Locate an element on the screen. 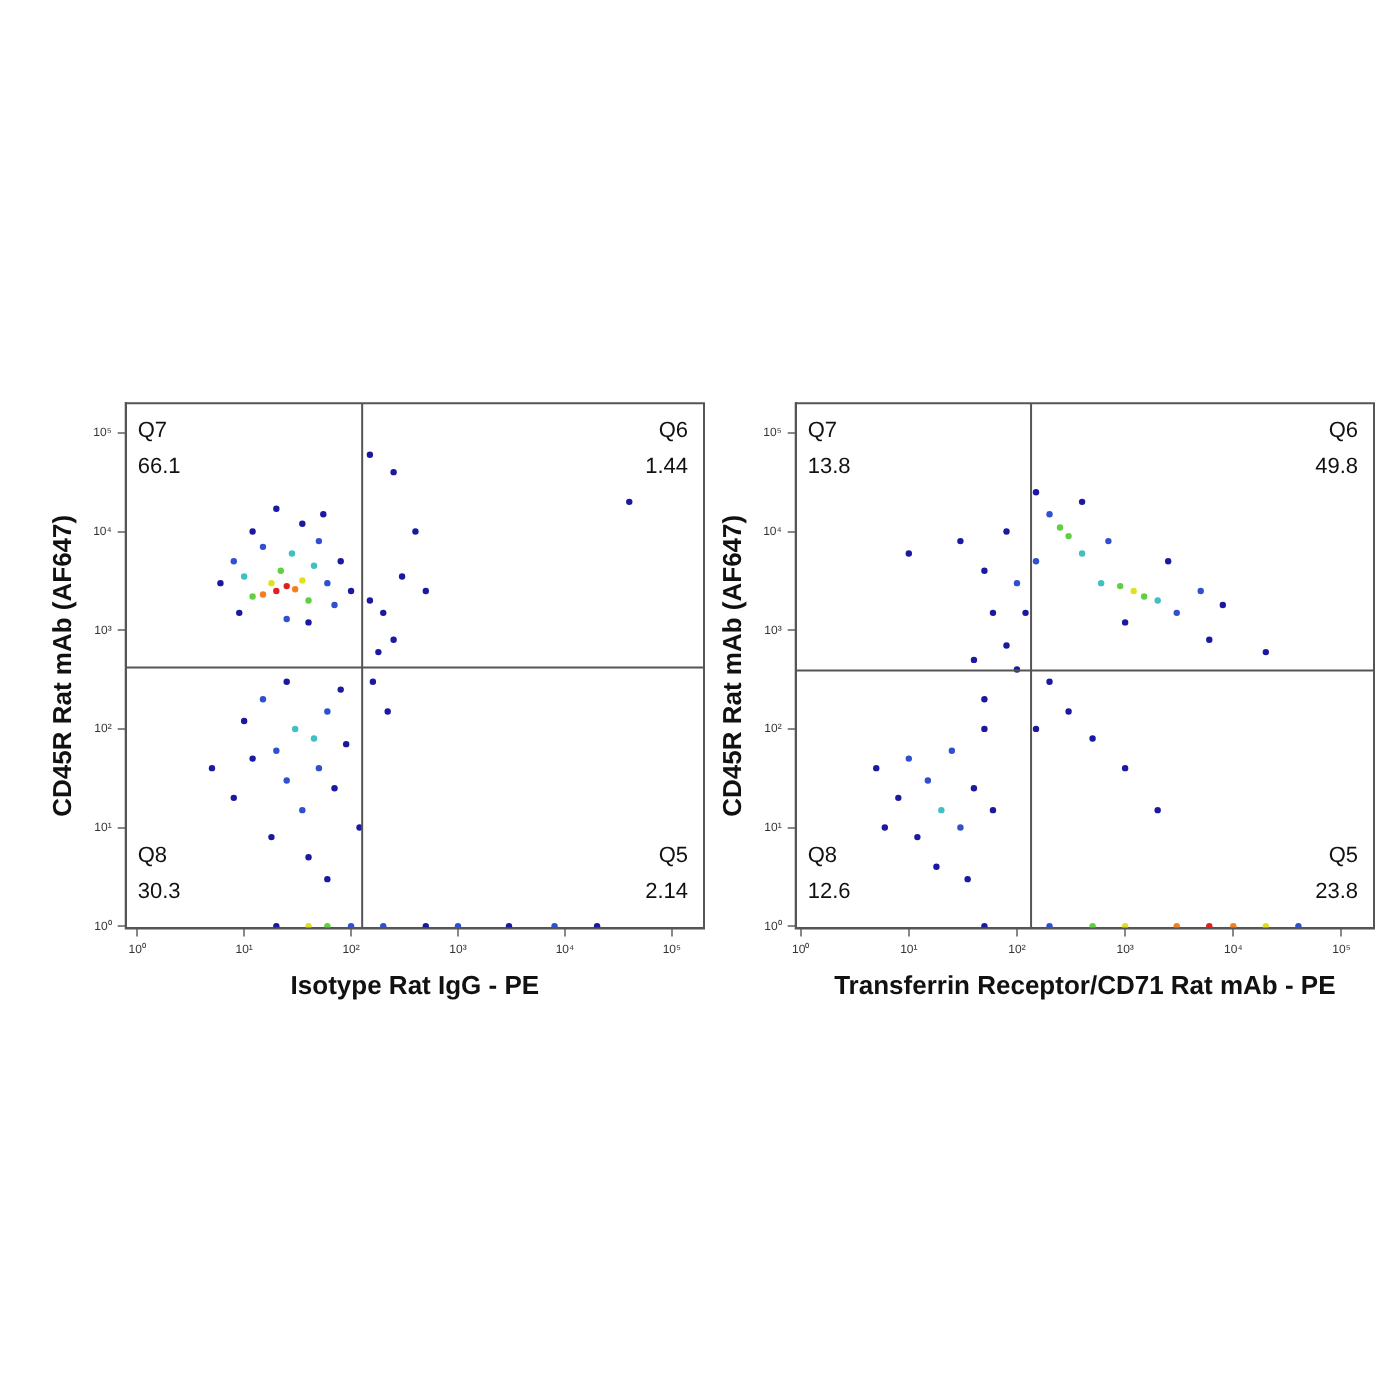  annotation: 23.8 is located at coordinates (1336, 892).